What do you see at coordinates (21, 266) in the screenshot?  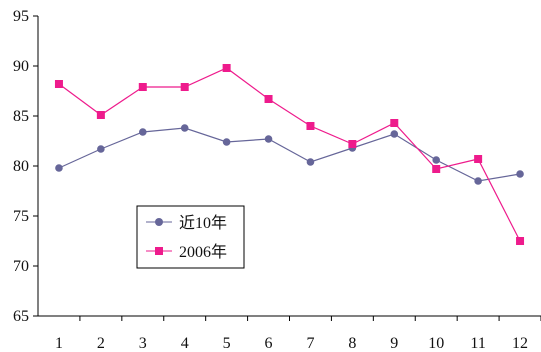 I see `y-tick-label: 70` at bounding box center [21, 266].